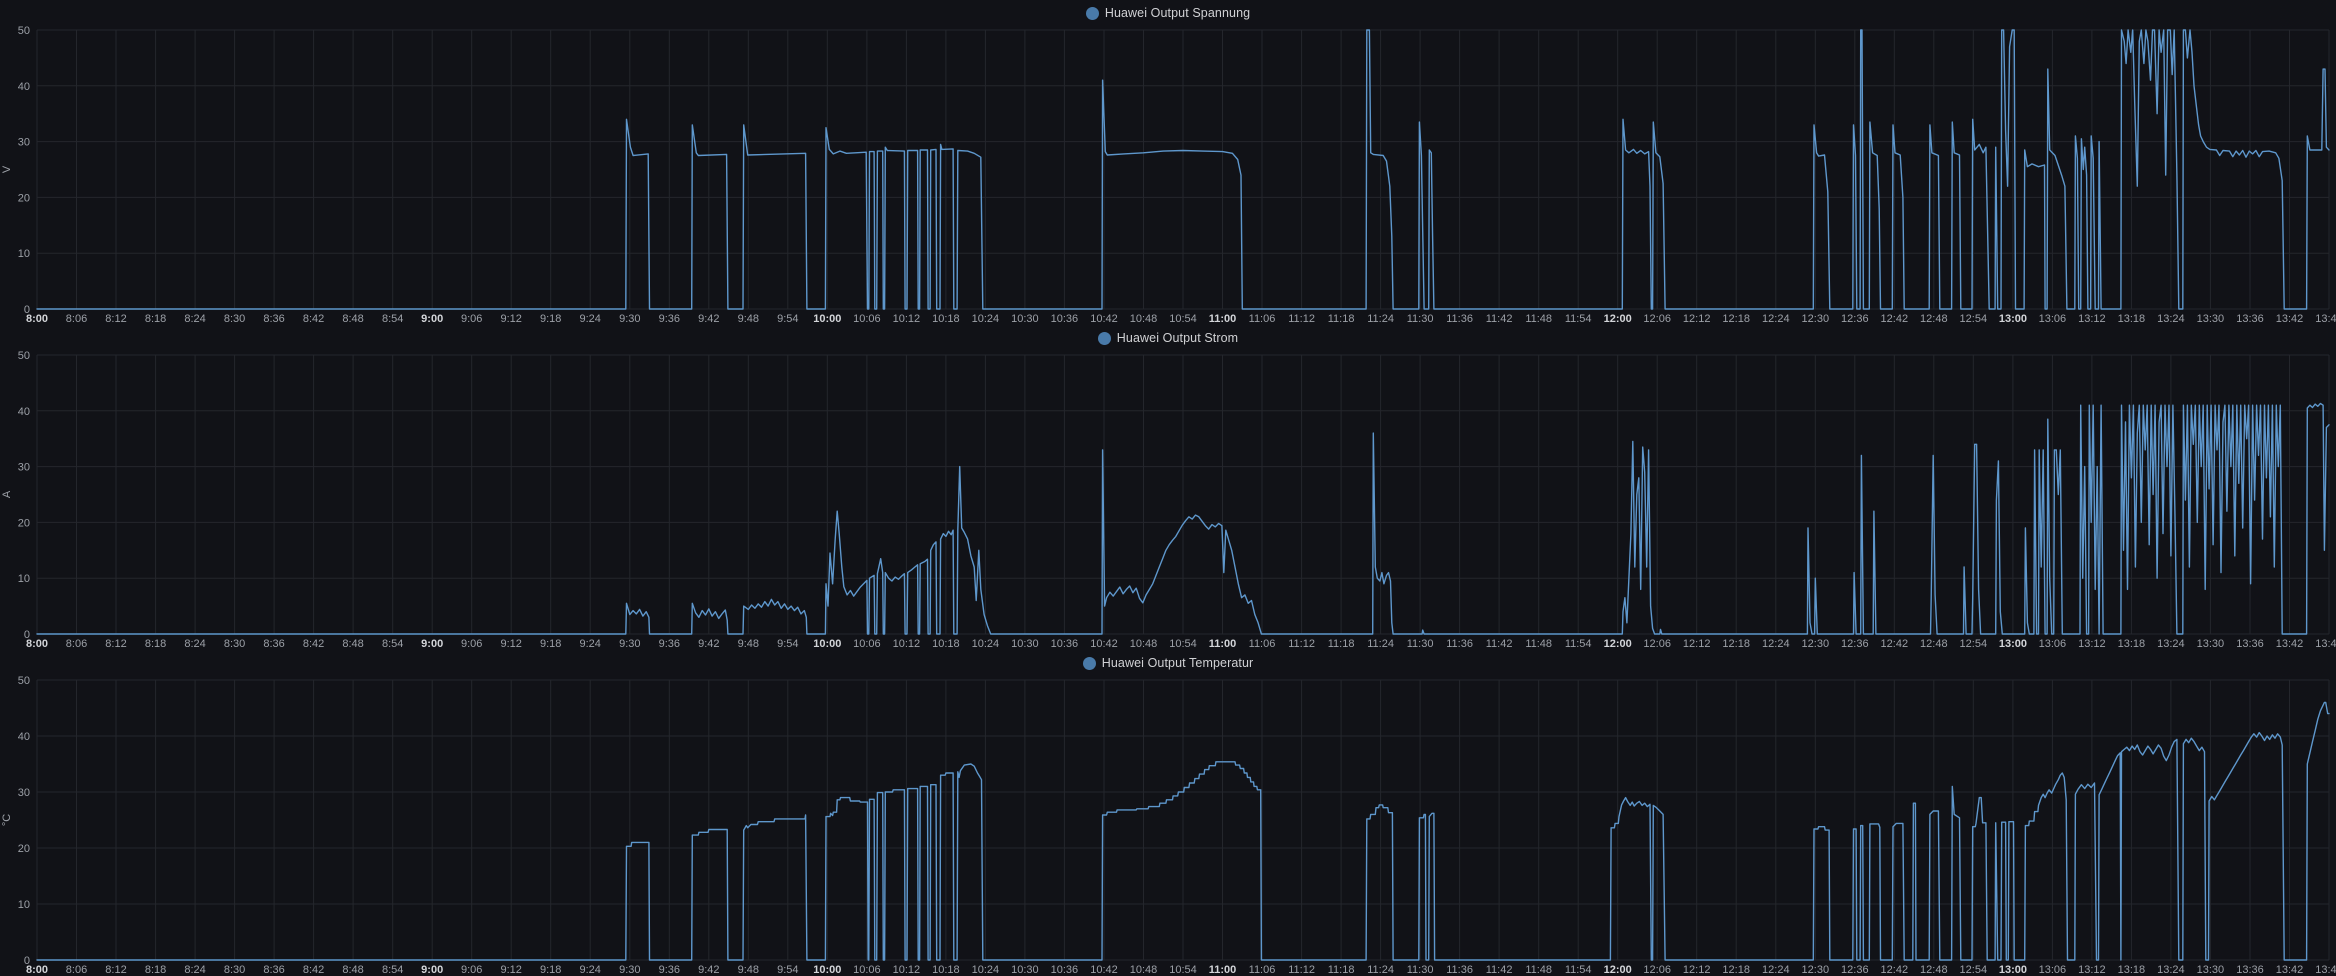  I want to click on y-tick-label: 50, so click(24, 681).